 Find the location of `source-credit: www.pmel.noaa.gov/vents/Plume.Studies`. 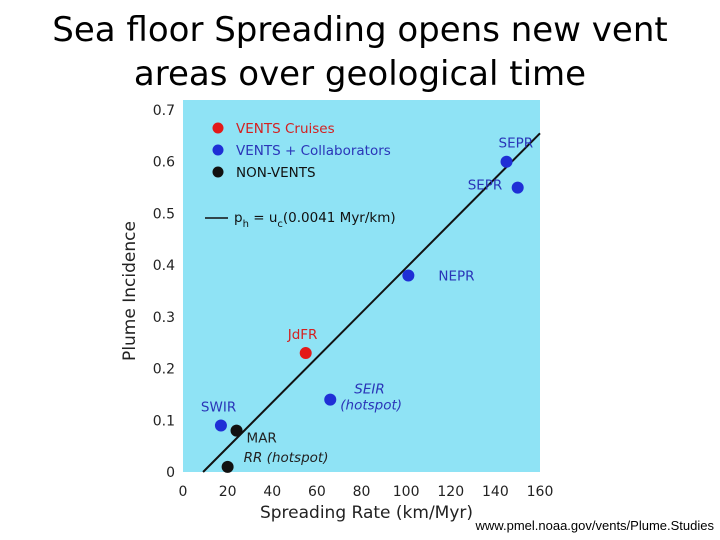

source-credit: www.pmel.noaa.gov/vents/Plume.Studies is located at coordinates (594, 525).